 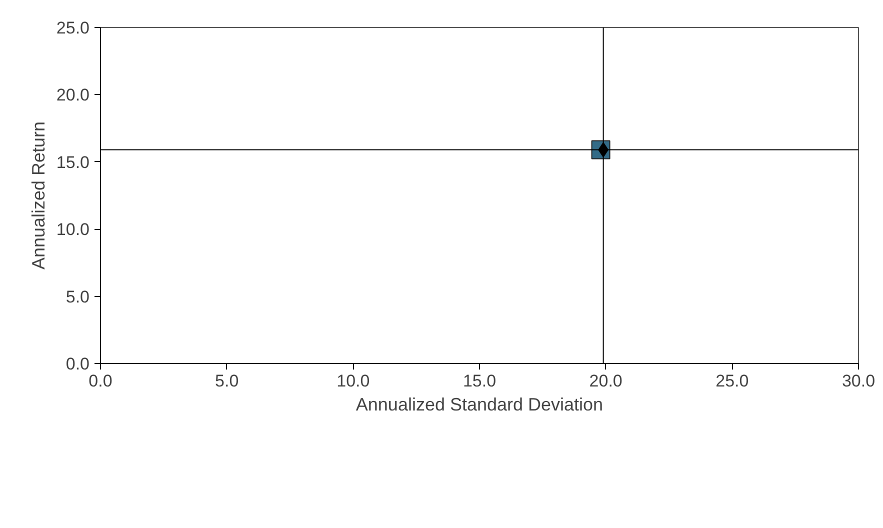 I want to click on x-tick-label: 20.0, so click(x=605, y=381).